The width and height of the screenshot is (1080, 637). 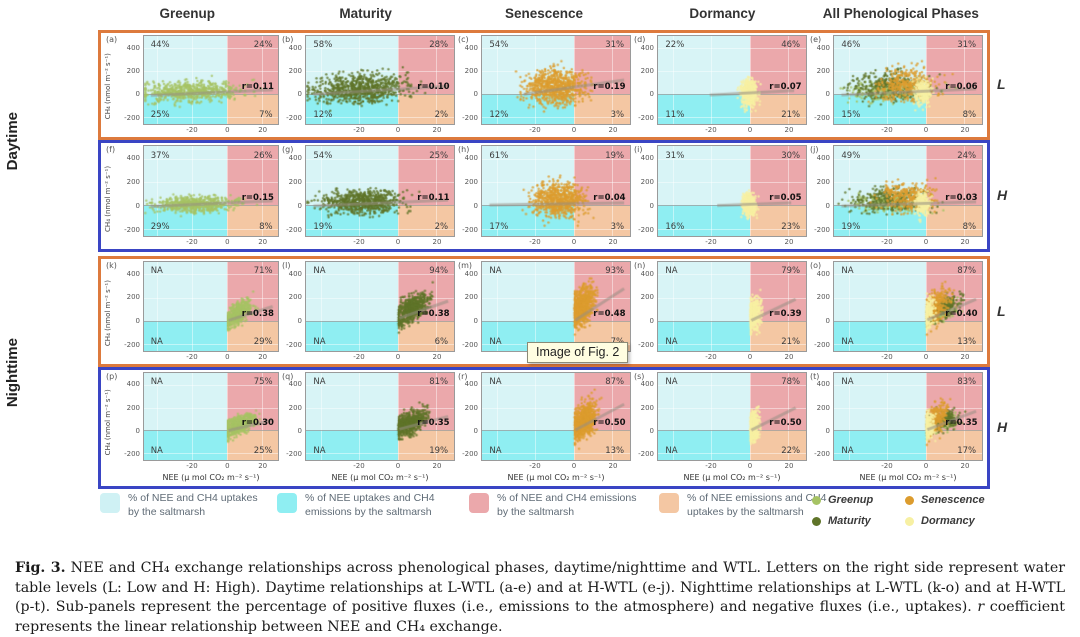 I want to click on side-label-daytime-text: Daytime, so click(x=12, y=141).